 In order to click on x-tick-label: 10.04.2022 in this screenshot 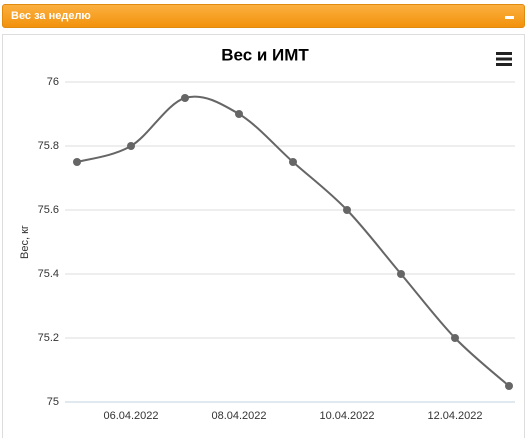, I will do `click(346, 416)`.